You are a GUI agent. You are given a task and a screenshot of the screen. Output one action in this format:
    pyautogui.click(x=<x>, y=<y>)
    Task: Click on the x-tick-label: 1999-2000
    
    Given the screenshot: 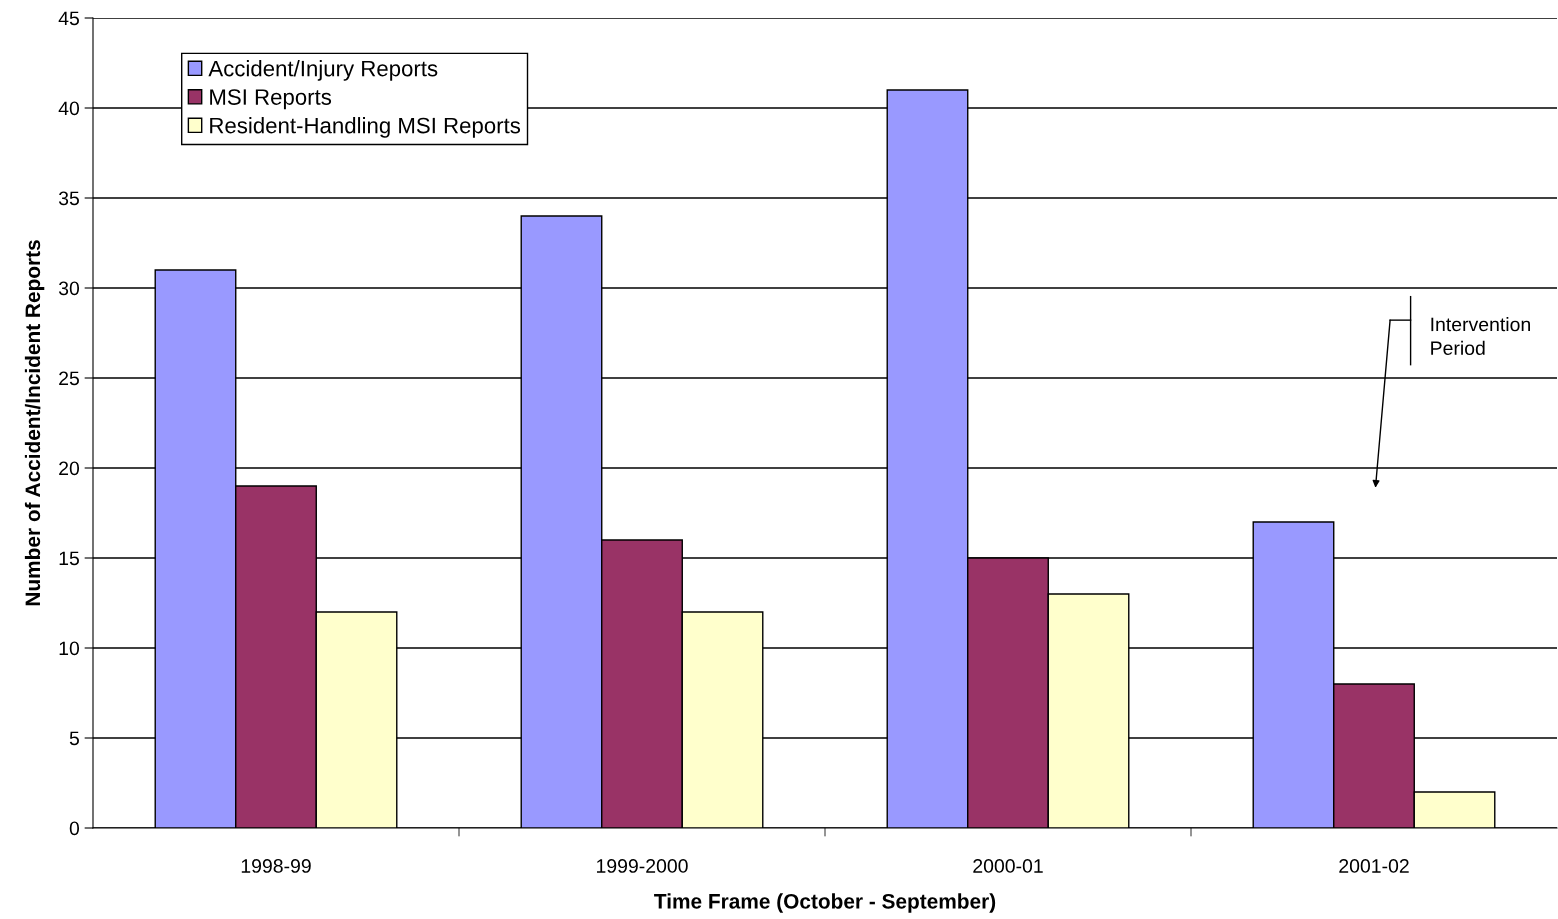 What is the action you would take?
    pyautogui.click(x=642, y=866)
    